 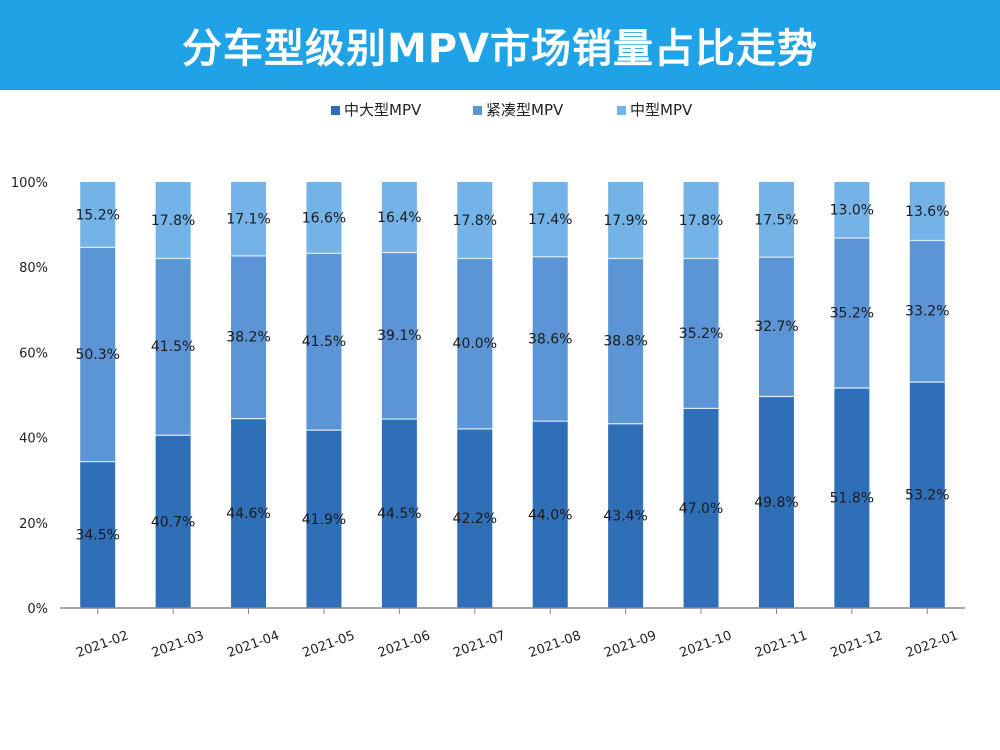 I want to click on data-label: 17.9%, so click(x=625, y=221).